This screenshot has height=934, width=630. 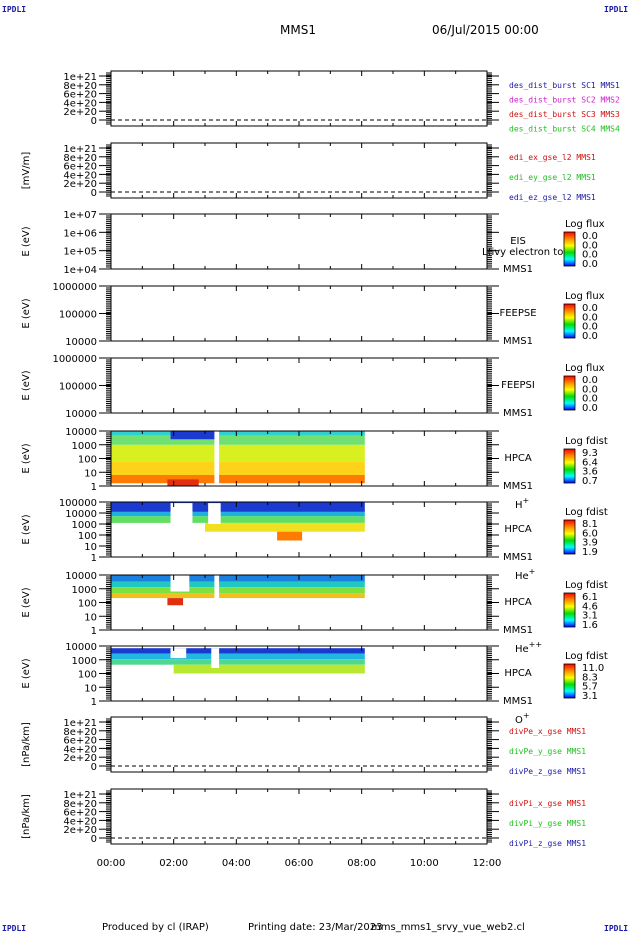 What do you see at coordinates (80, 233) in the screenshot?
I see `y-tick-label: 1e+06` at bounding box center [80, 233].